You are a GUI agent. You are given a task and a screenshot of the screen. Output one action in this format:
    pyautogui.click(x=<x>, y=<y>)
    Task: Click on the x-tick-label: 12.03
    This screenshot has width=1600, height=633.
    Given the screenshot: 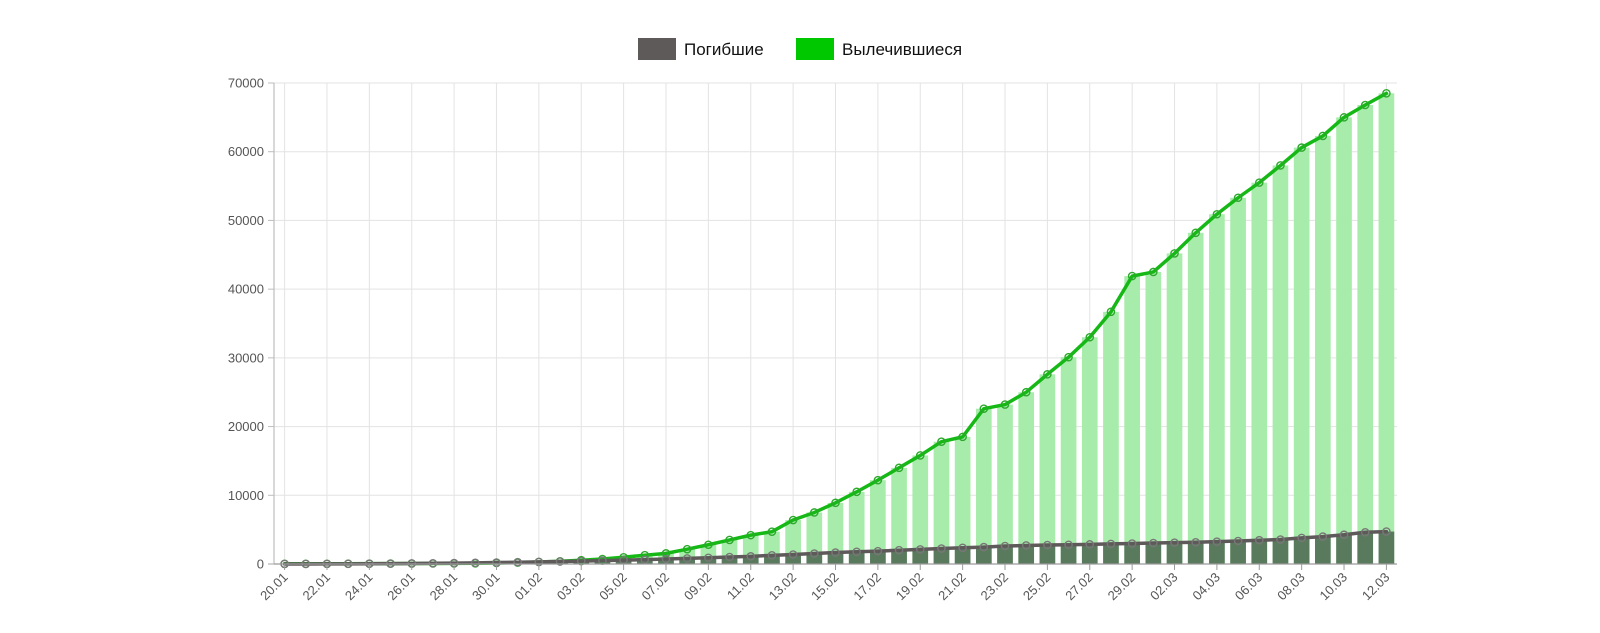 What is the action you would take?
    pyautogui.click(x=1376, y=587)
    